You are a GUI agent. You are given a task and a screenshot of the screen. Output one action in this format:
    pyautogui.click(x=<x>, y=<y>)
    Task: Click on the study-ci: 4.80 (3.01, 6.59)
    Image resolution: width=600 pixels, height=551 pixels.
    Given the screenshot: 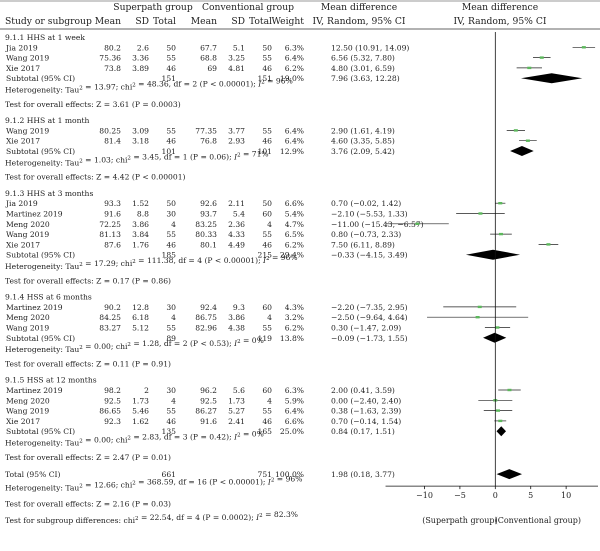 What is the action you would take?
    pyautogui.click(x=363, y=68)
    